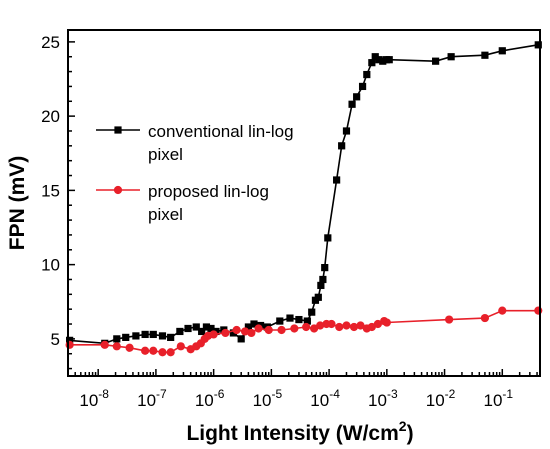  Describe the element at coordinates (268, 398) in the screenshot. I see `x-tick-label: 10⁻⁵` at that location.